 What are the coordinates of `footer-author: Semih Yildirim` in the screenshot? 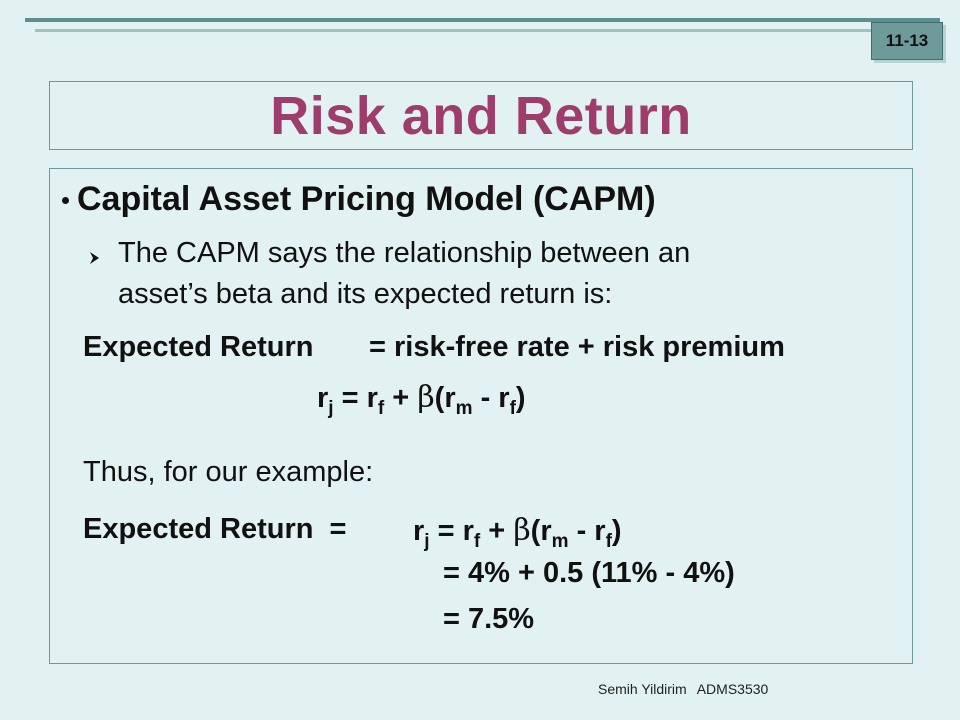 It's located at (642, 689).